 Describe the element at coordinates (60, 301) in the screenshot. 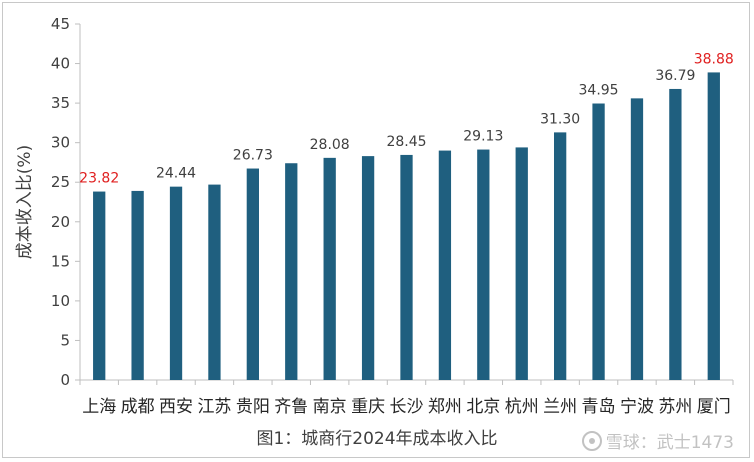

I see `y-tick-label: 10` at that location.